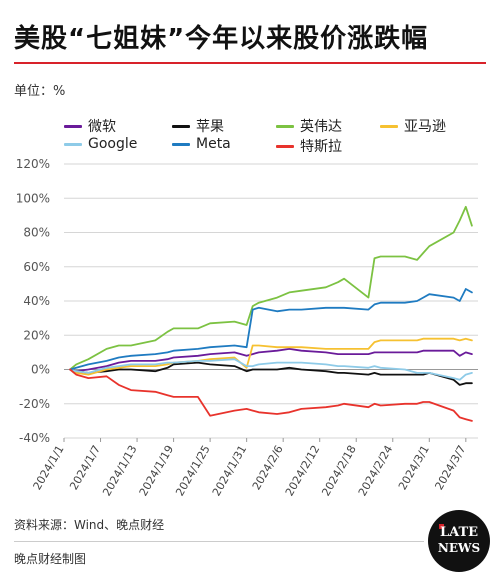  I want to click on x-tick-label: 2024/3/1, so click(414, 467).